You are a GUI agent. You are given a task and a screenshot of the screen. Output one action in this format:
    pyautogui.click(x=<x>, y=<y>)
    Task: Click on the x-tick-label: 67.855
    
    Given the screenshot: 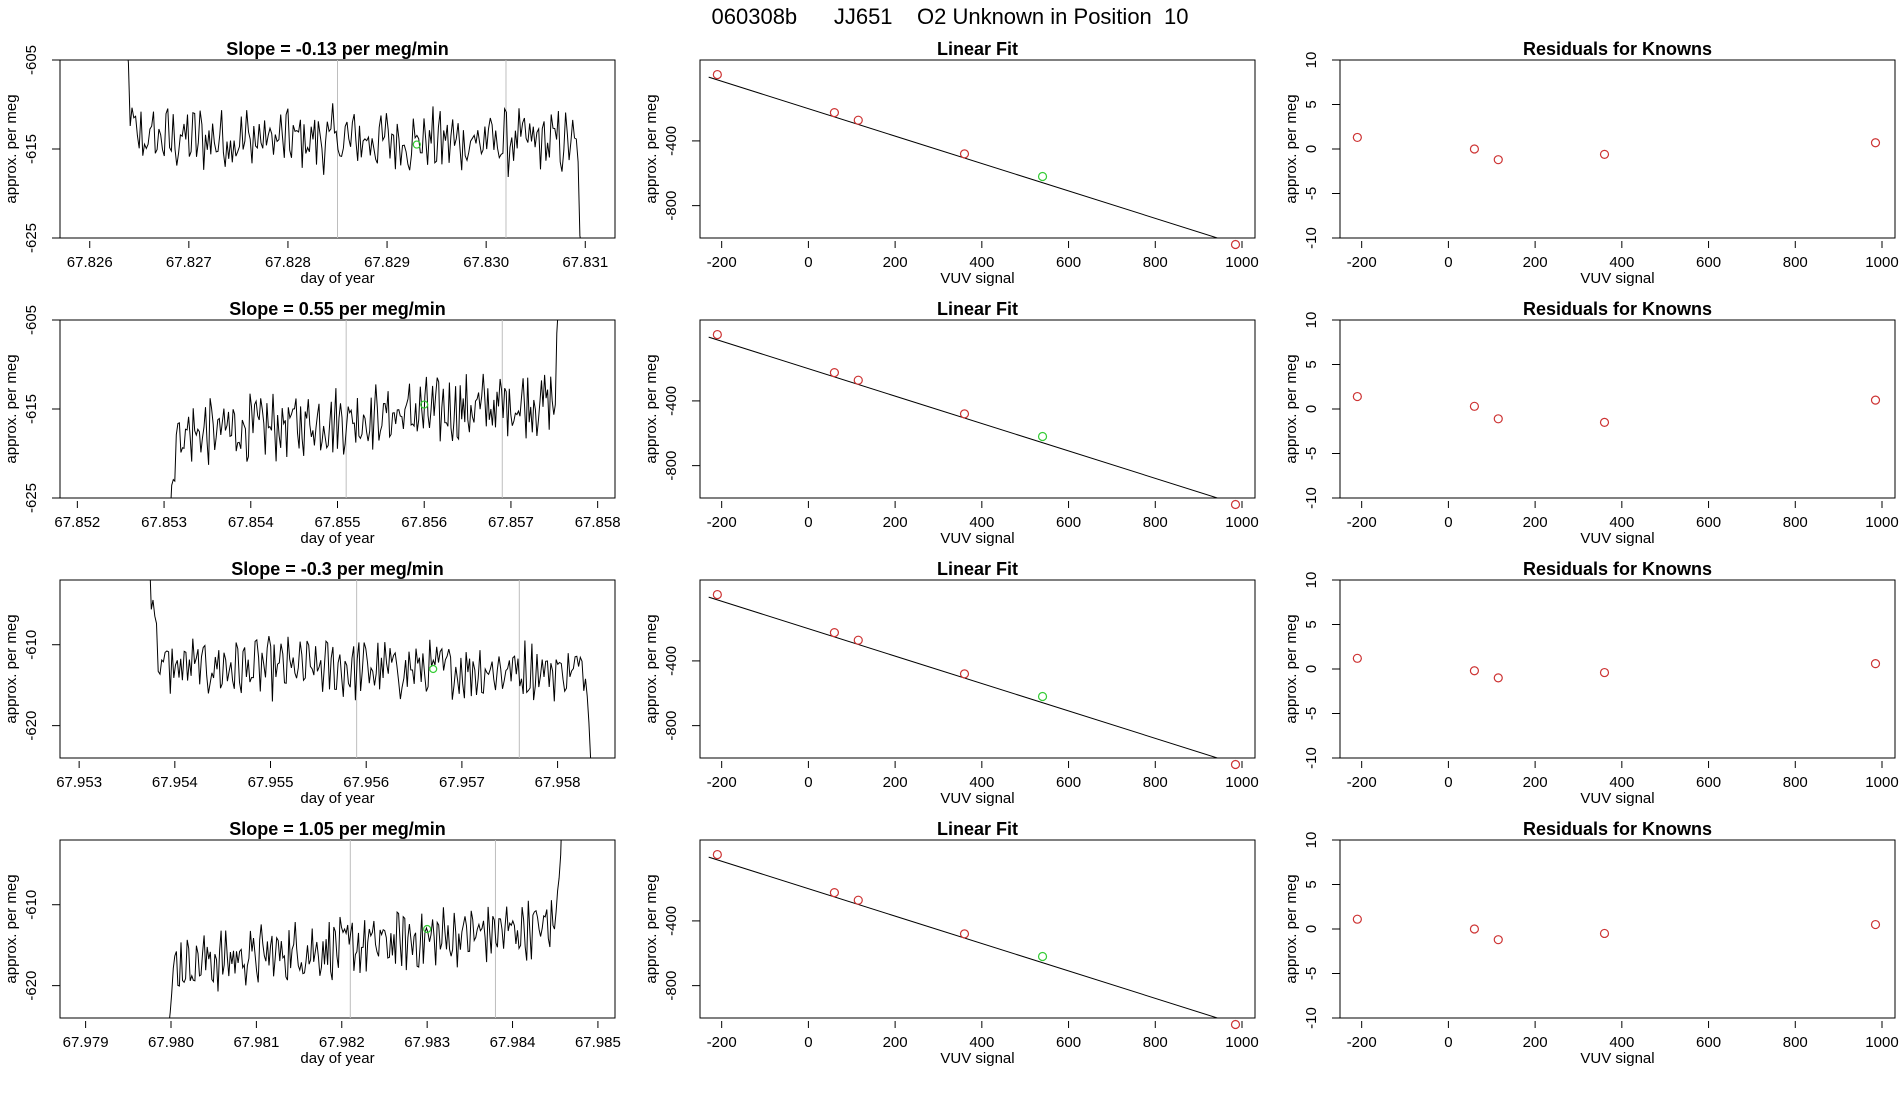 What is the action you would take?
    pyautogui.click(x=338, y=522)
    